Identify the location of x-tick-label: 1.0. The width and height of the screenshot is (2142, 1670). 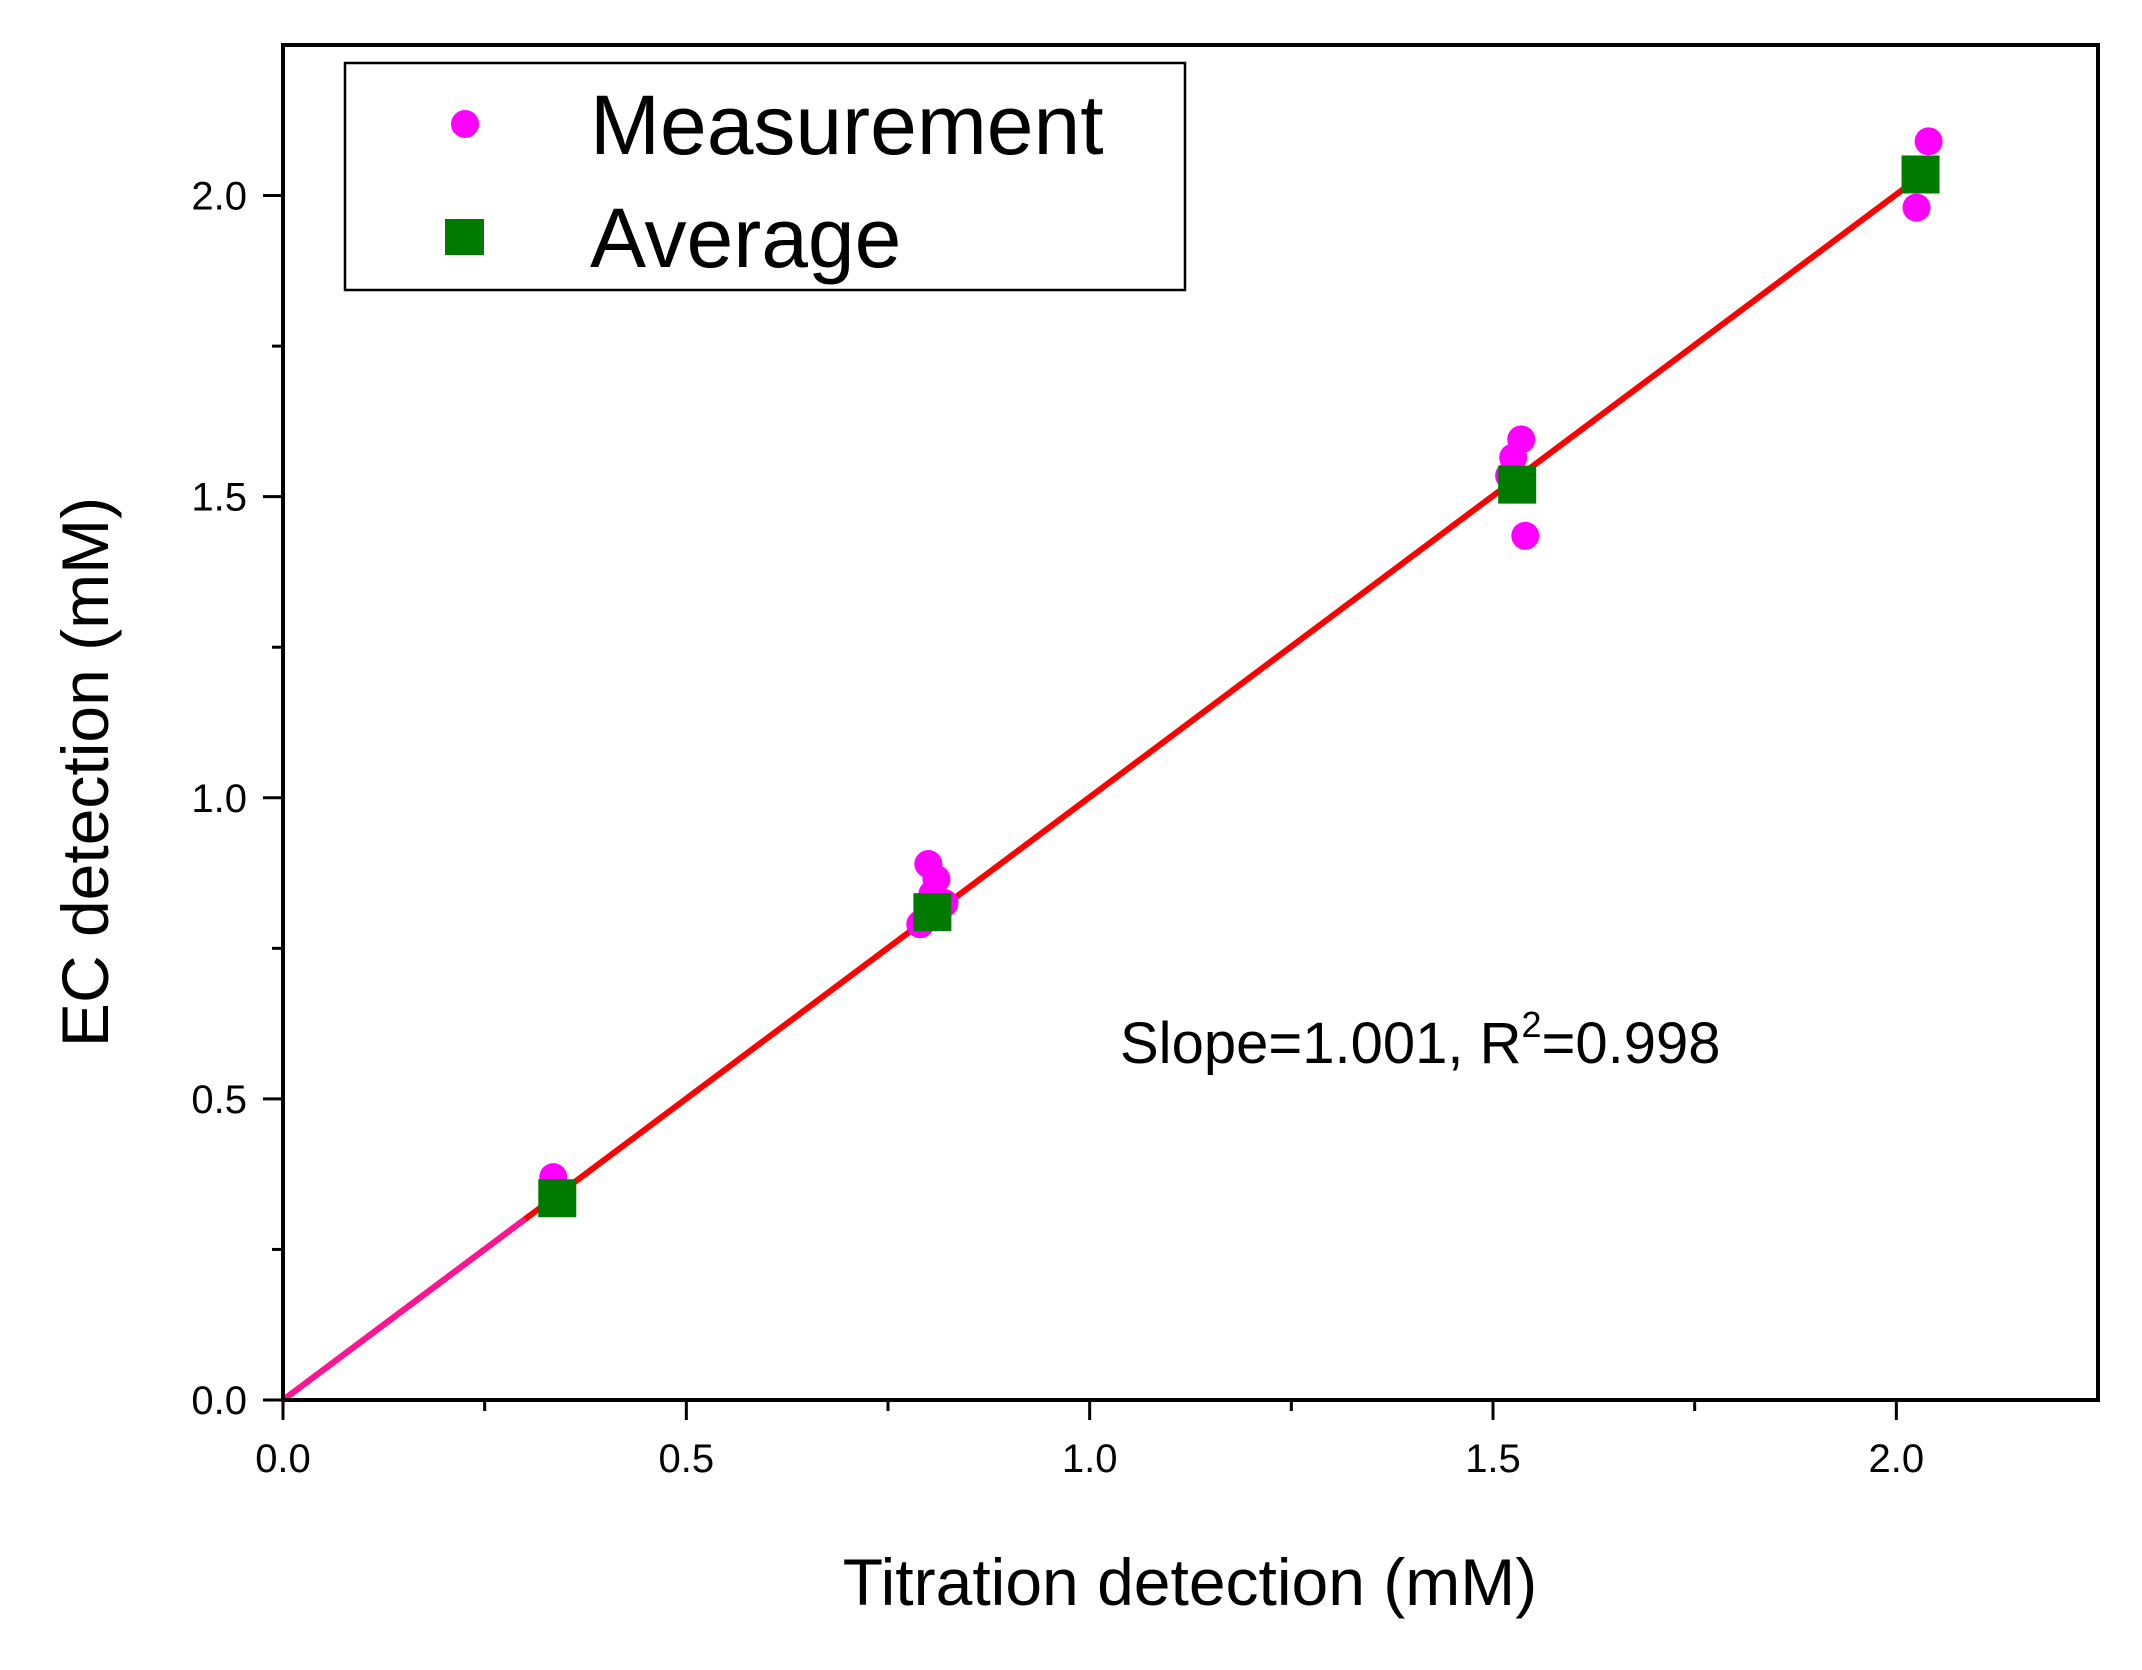
(1090, 1459).